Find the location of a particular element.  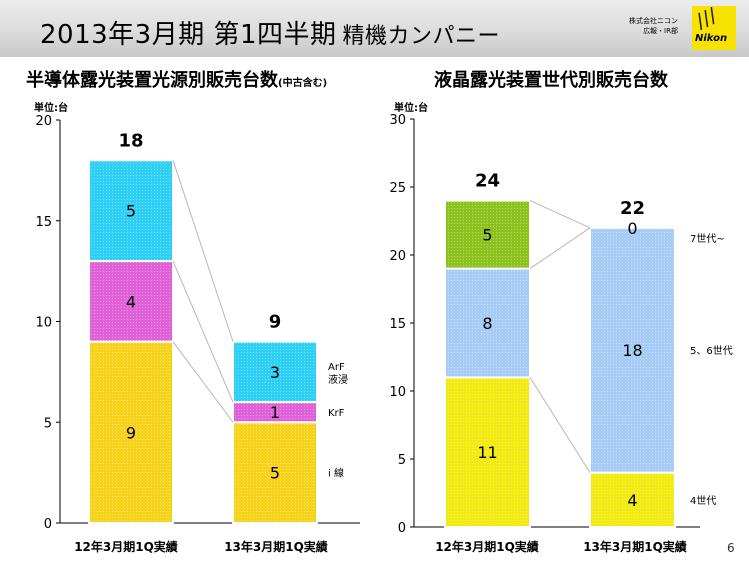

subtitle-text: 精機カンパニー is located at coordinates (421, 36).